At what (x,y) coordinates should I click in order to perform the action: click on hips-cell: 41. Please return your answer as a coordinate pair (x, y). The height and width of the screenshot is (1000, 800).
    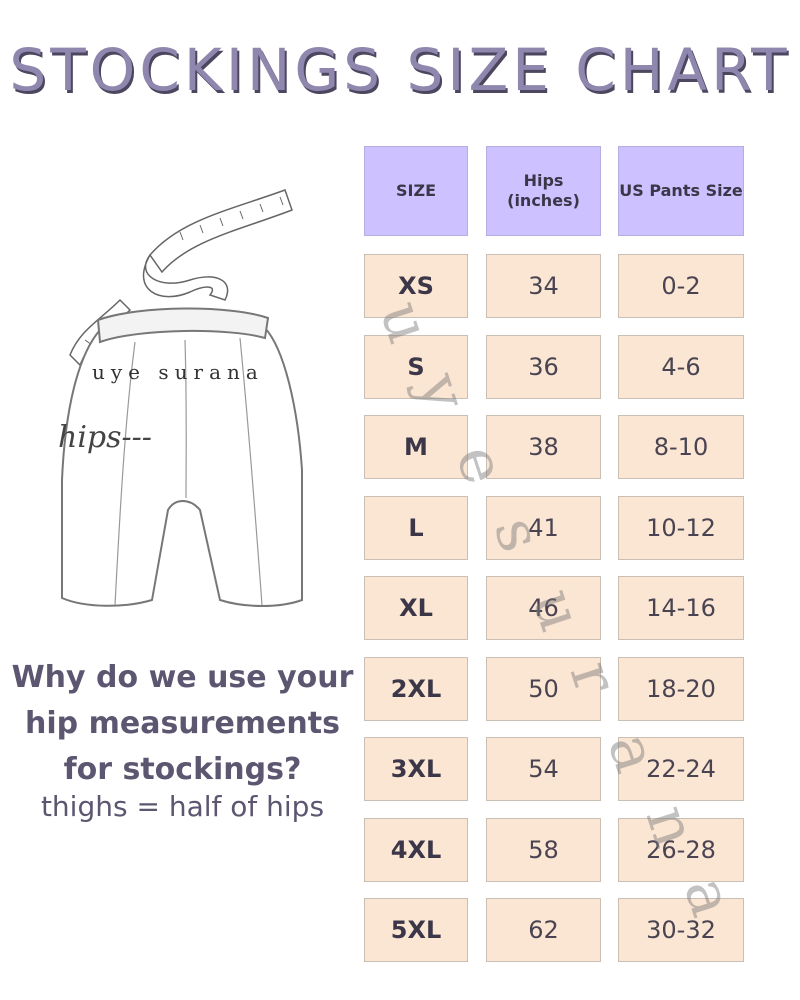
    Looking at the image, I should click on (543, 527).